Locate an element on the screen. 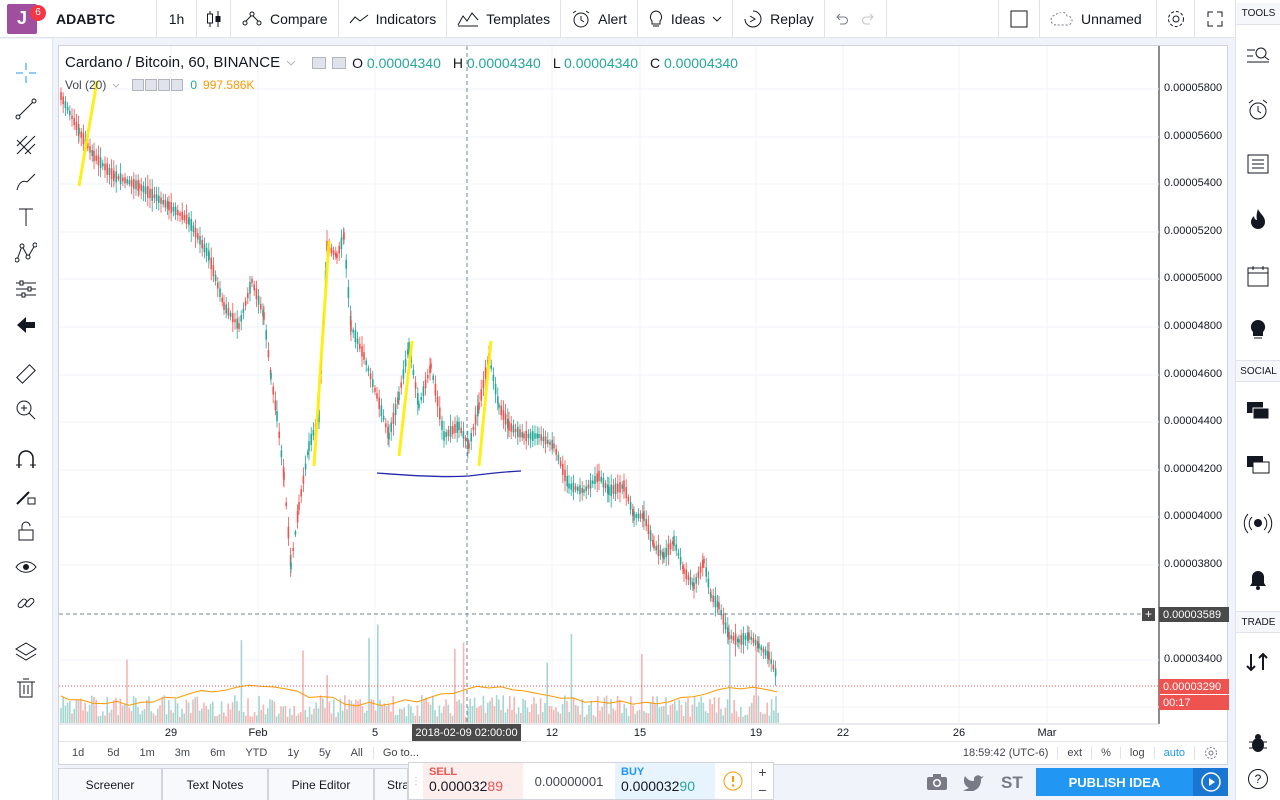 The width and height of the screenshot is (1280, 800). range-ytd: YTD is located at coordinates (256, 752).